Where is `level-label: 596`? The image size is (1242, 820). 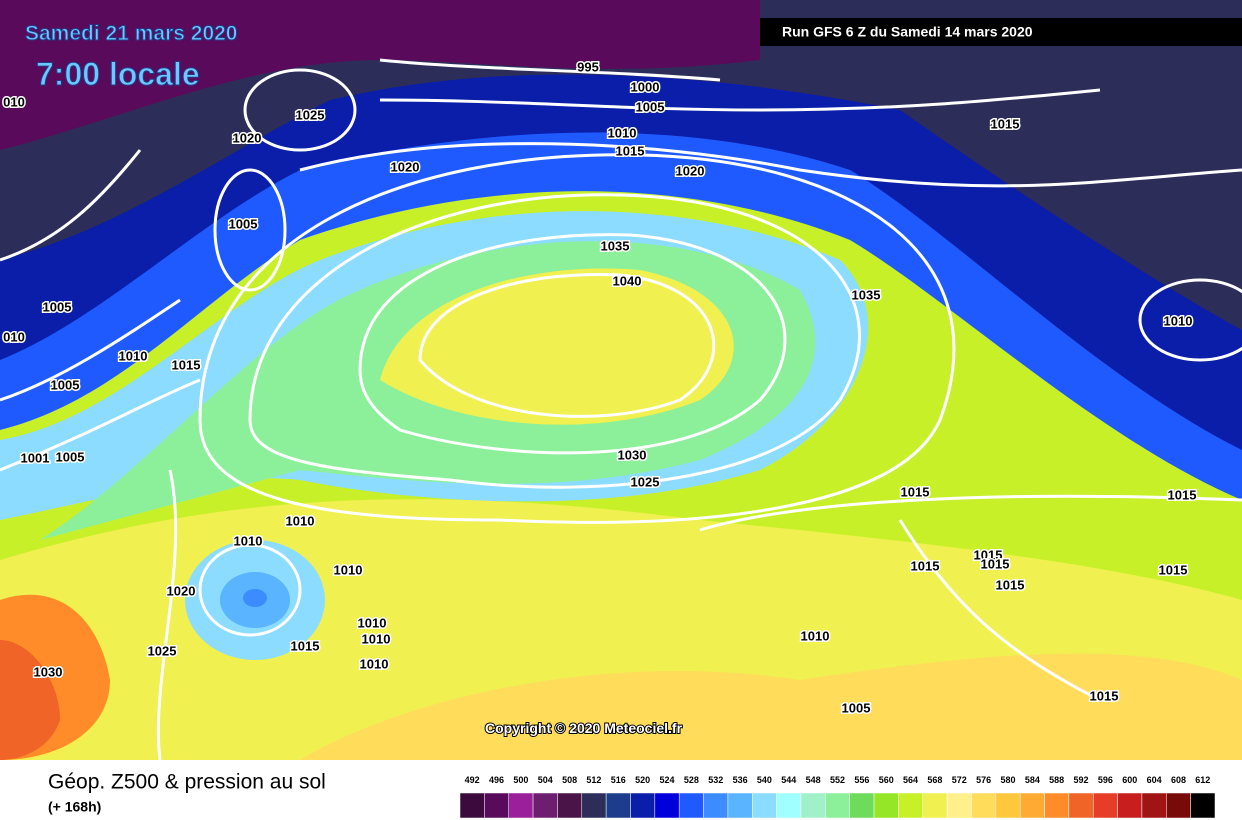
level-label: 596 is located at coordinates (1105, 780).